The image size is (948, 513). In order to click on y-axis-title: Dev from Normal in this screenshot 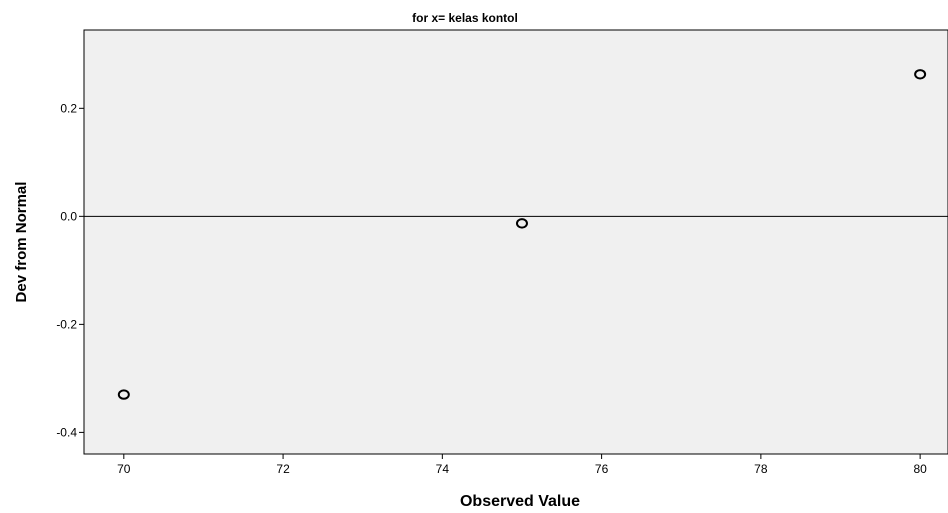, I will do `click(21, 242)`.